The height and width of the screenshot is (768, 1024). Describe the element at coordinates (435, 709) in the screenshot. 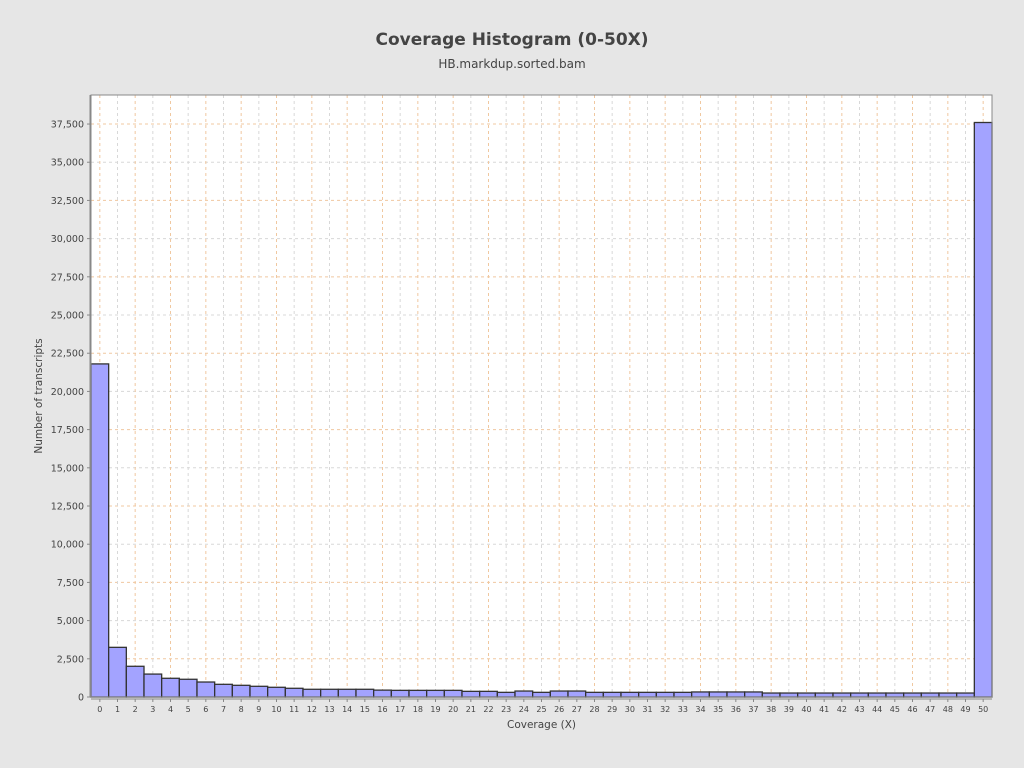

I see `x-tick-label: 19` at that location.